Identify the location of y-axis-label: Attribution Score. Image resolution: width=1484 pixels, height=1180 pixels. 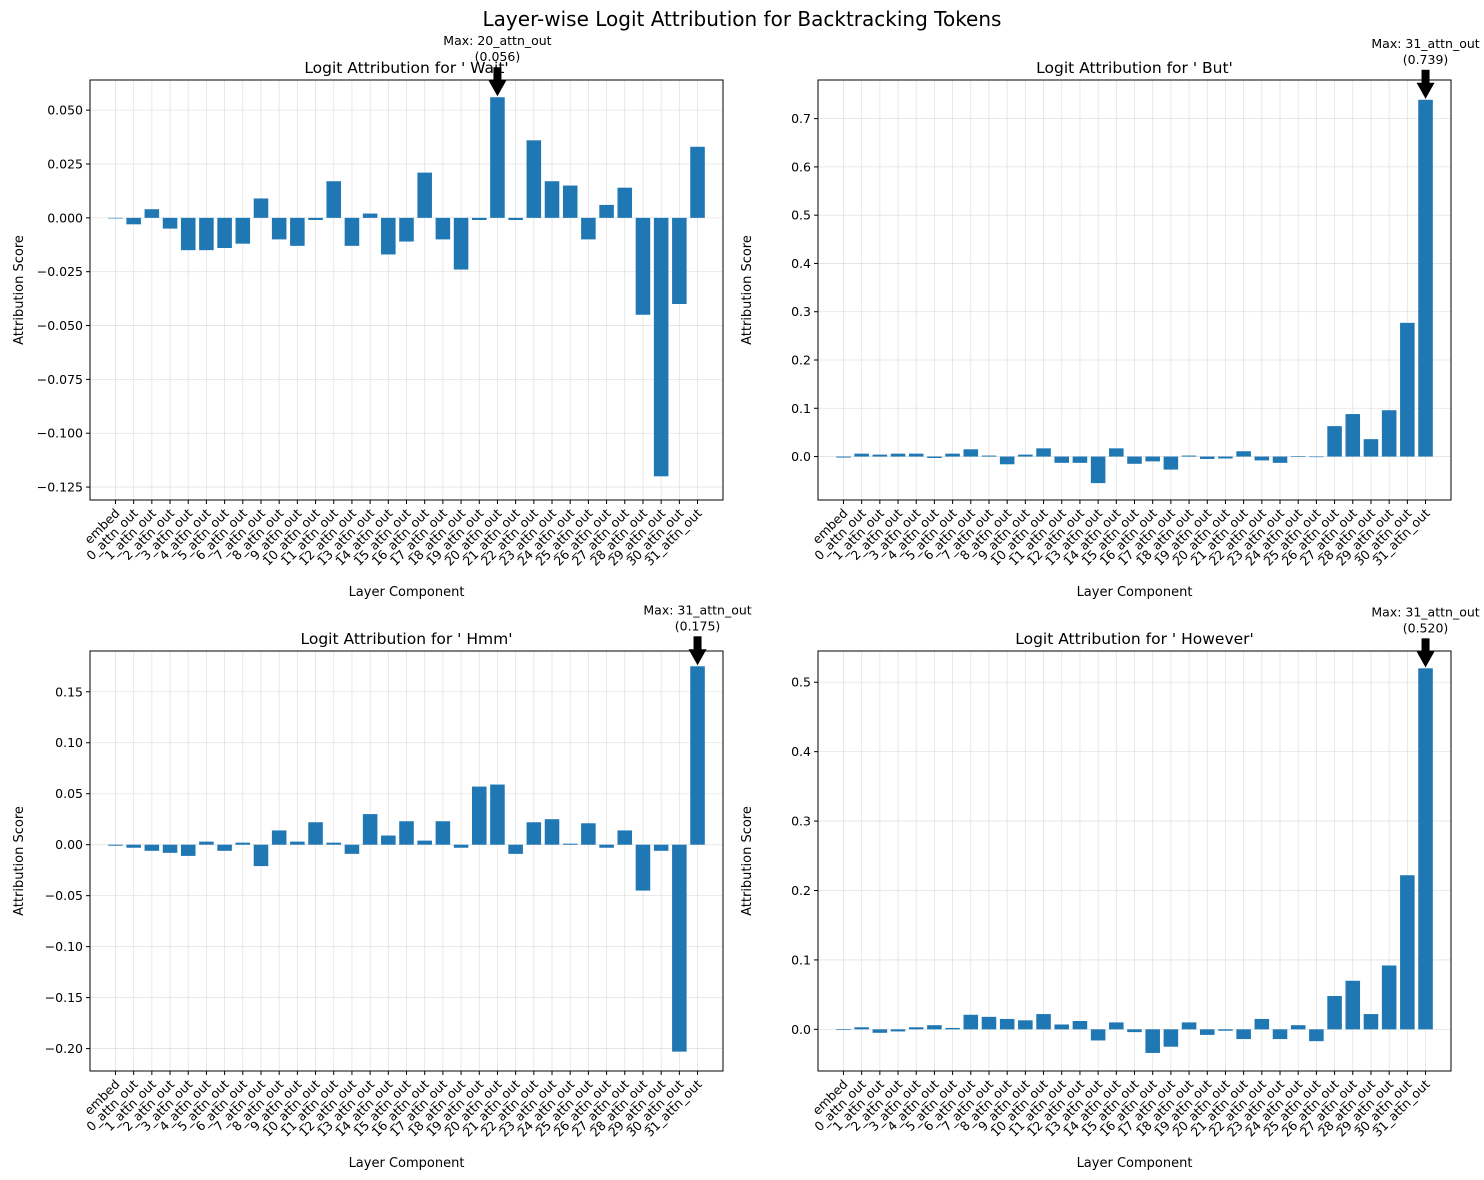
(19, 861).